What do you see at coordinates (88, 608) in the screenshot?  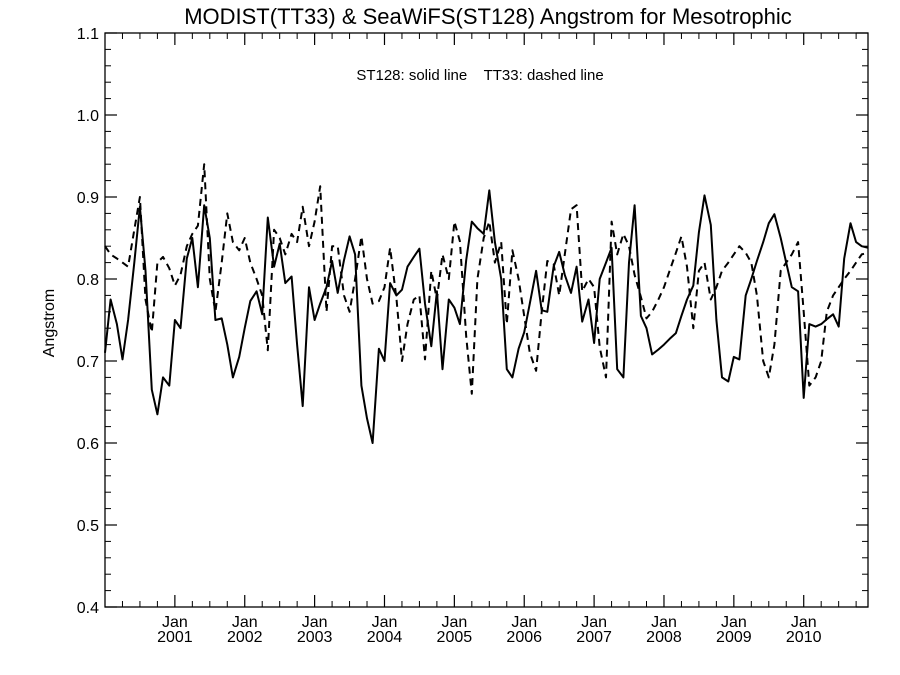 I see `y-tick-label: 0.4` at bounding box center [88, 608].